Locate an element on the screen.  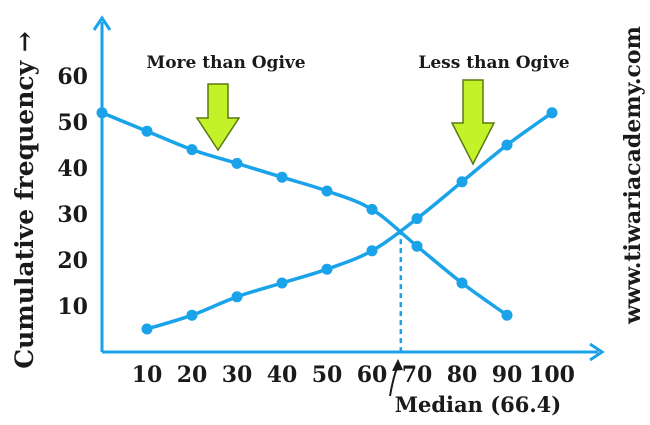
x-tick-label: 70 is located at coordinates (417, 375).